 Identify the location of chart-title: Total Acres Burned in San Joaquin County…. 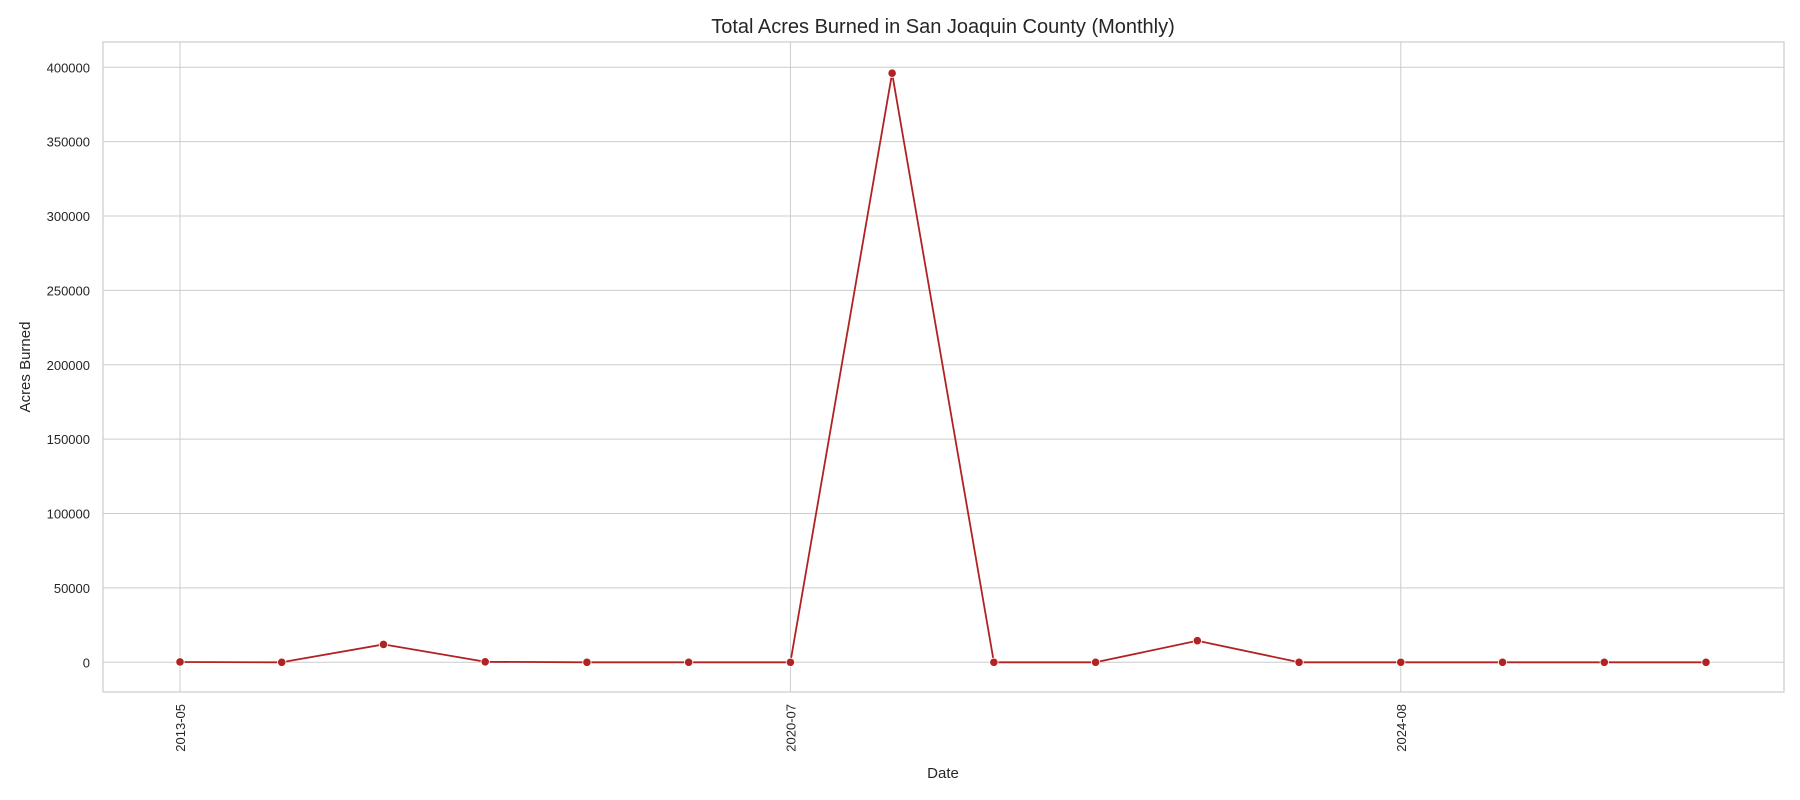
(943, 27).